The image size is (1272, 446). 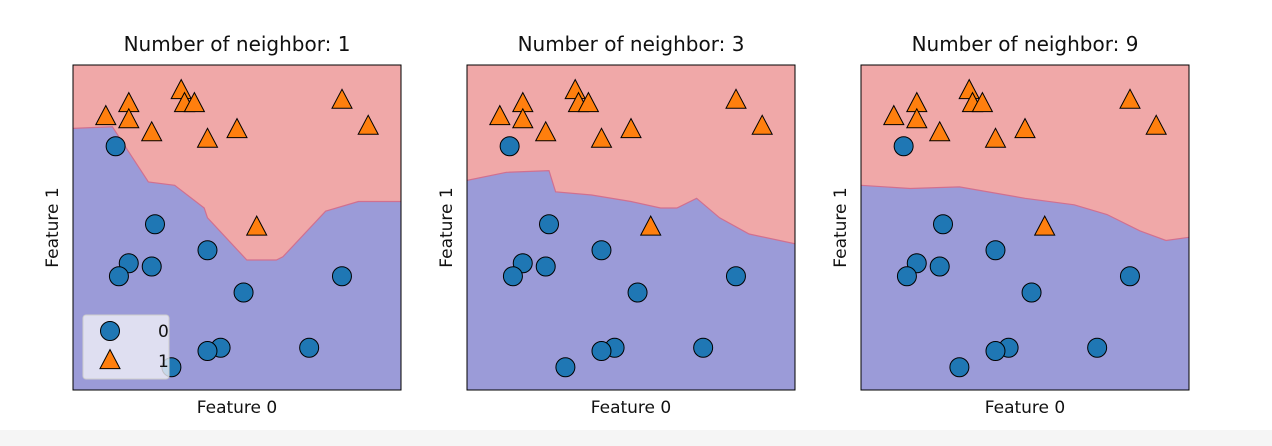 I want to click on legend-label-1: 1, so click(x=163, y=362).